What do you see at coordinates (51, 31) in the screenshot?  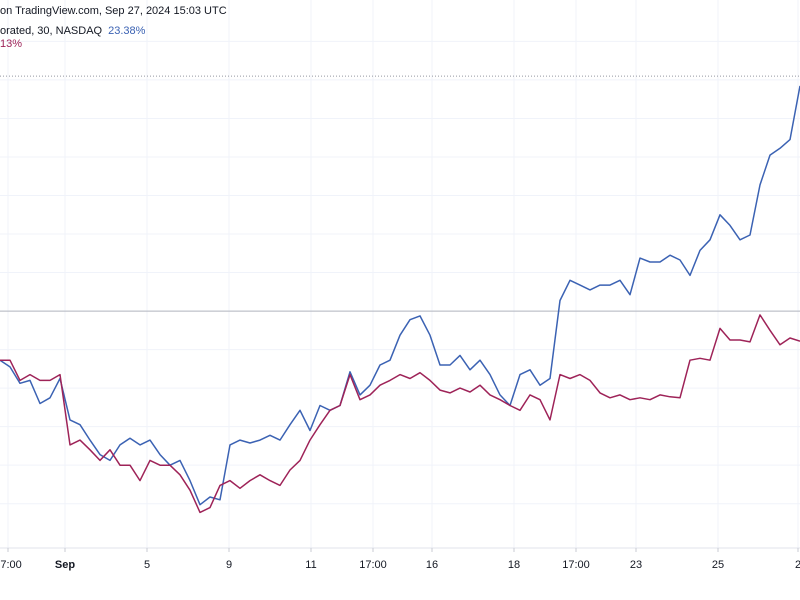 I see `symbol-line: orated, 30, NASDAQ` at bounding box center [51, 31].